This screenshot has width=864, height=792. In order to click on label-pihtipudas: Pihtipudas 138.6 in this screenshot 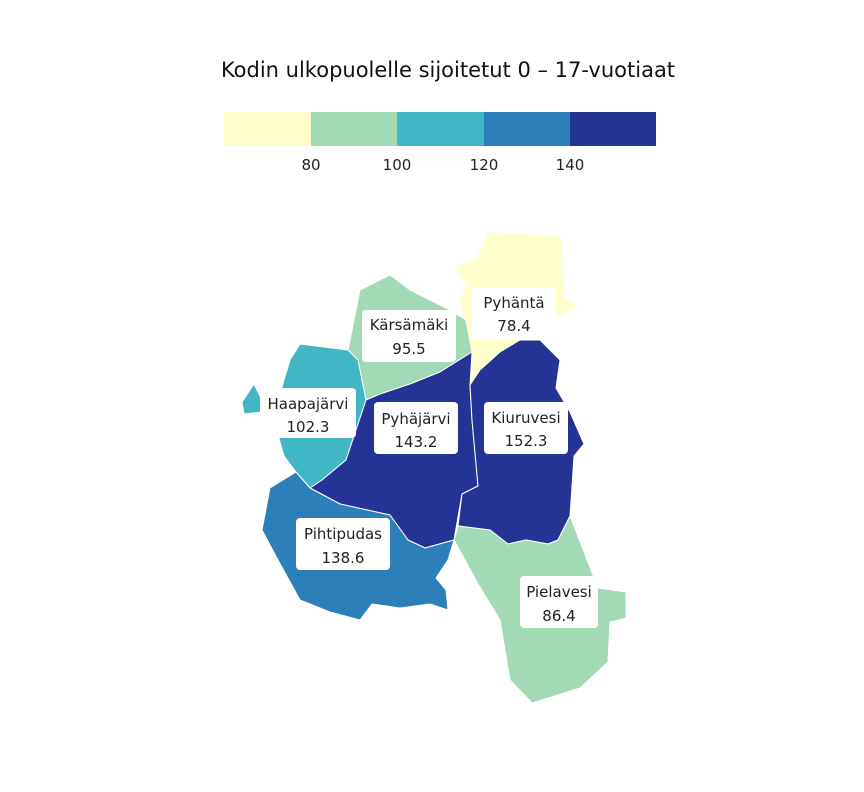, I will do `click(343, 544)`.